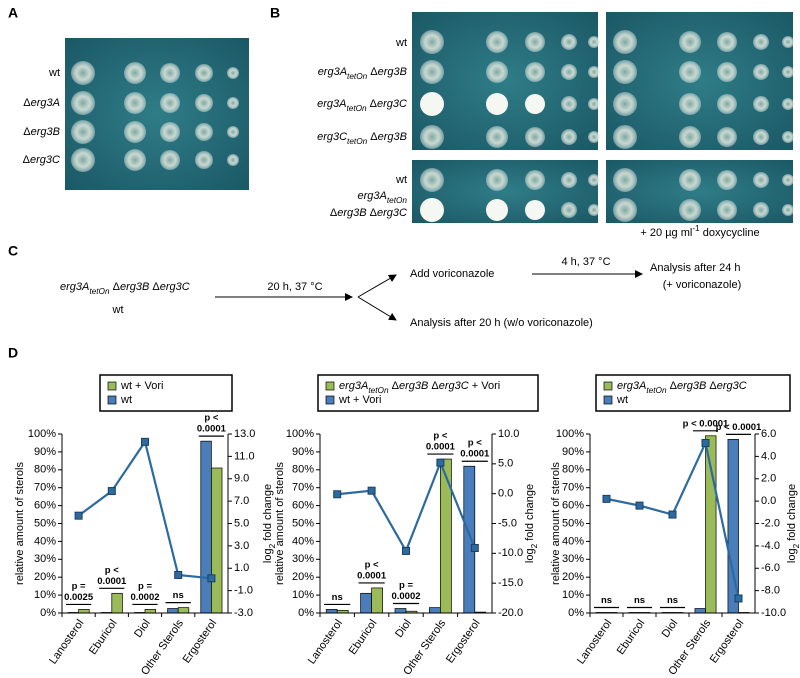 This screenshot has height=678, width=800. Describe the element at coordinates (41, 160) in the screenshot. I see `rich-text: Δerg3C` at that location.